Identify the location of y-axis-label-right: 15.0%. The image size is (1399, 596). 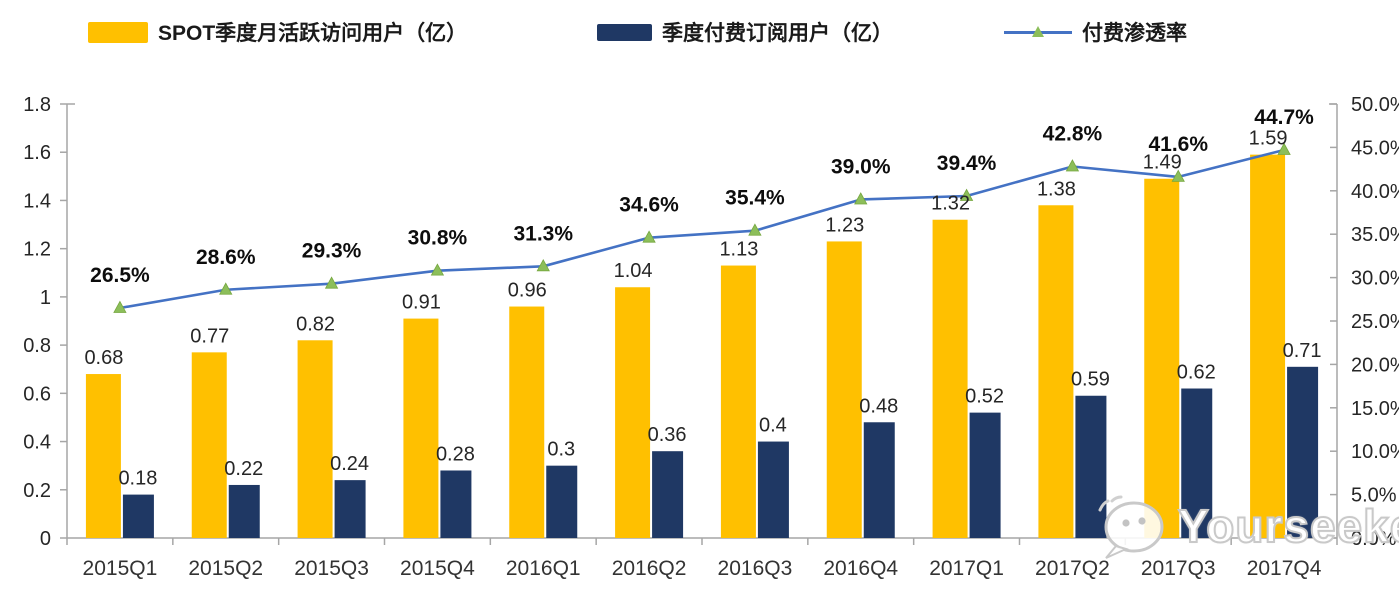
(1375, 409).